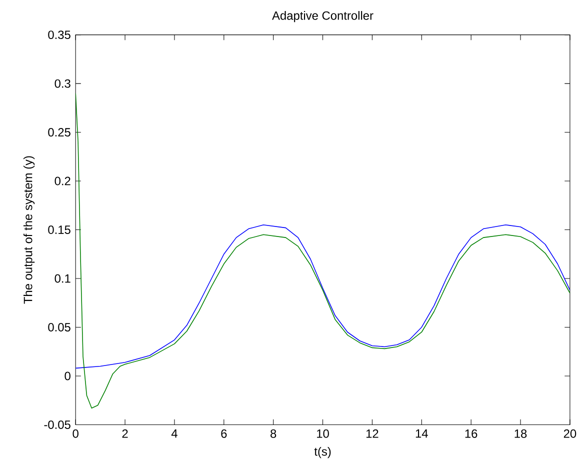 Image resolution: width=581 pixels, height=467 pixels. What do you see at coordinates (59, 132) in the screenshot?
I see `y-tick-label: 0.25` at bounding box center [59, 132].